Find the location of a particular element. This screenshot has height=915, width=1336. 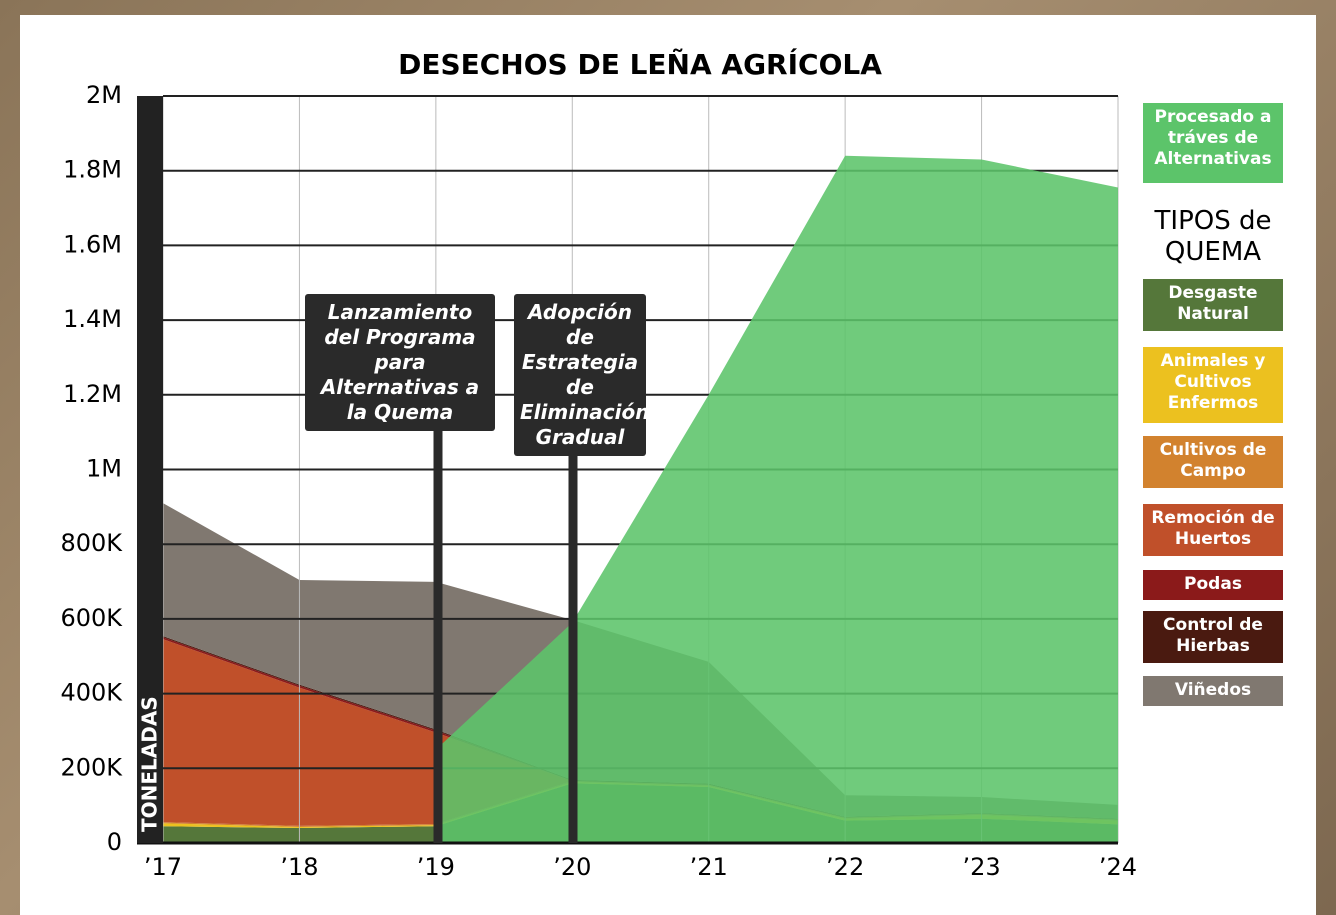

y-tick-label: 1.6M is located at coordinates (92, 244).